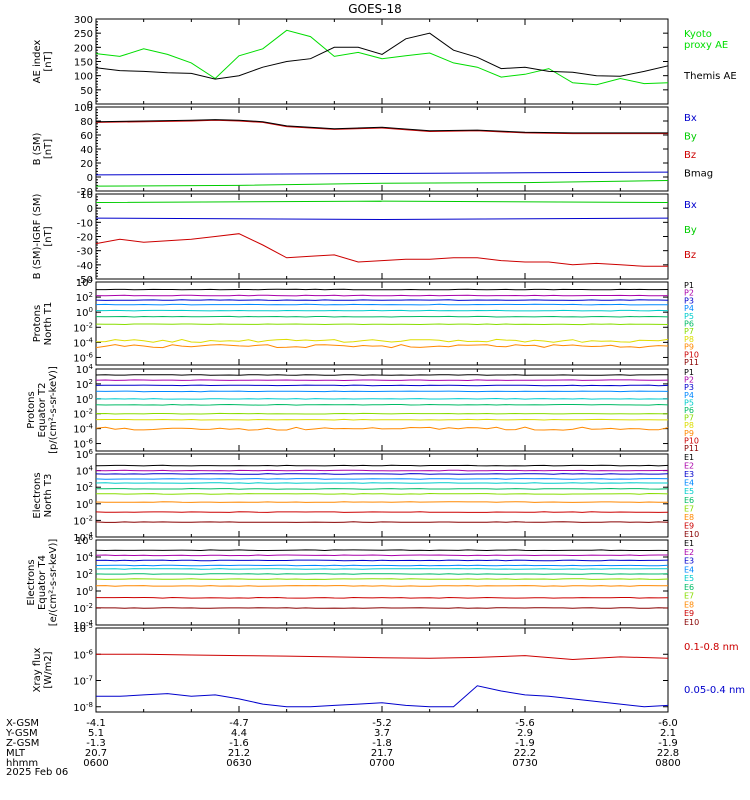 The height and width of the screenshot is (800, 750). Describe the element at coordinates (689, 308) in the screenshot. I see `legend-P4: P4` at that location.